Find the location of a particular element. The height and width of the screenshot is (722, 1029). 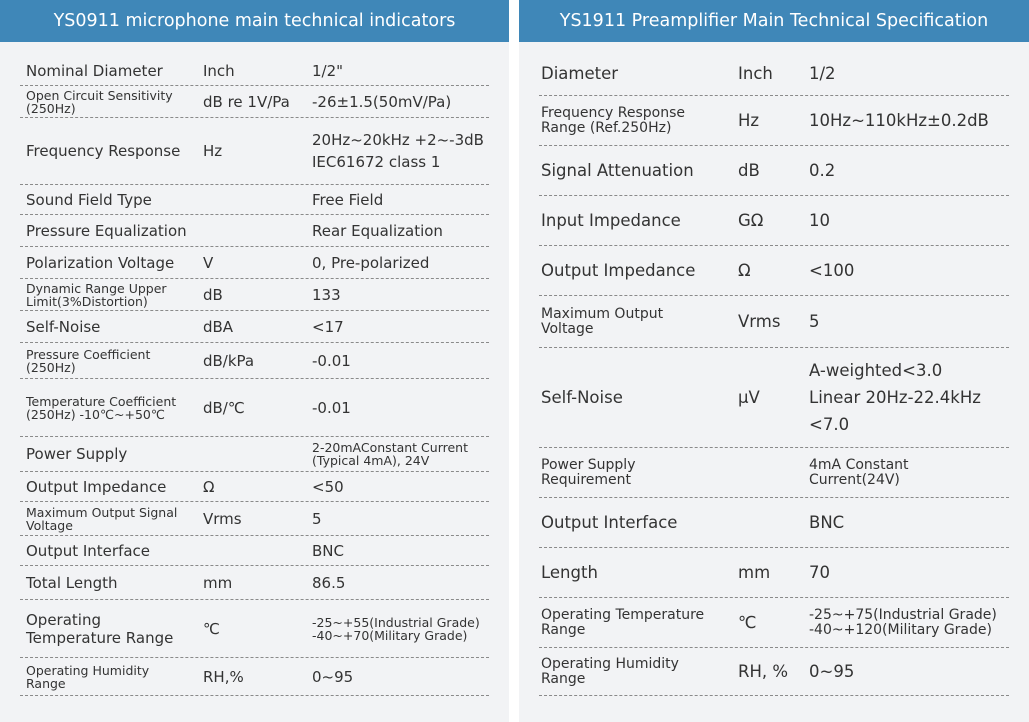

spec-value-line: <7.0 is located at coordinates (829, 424).